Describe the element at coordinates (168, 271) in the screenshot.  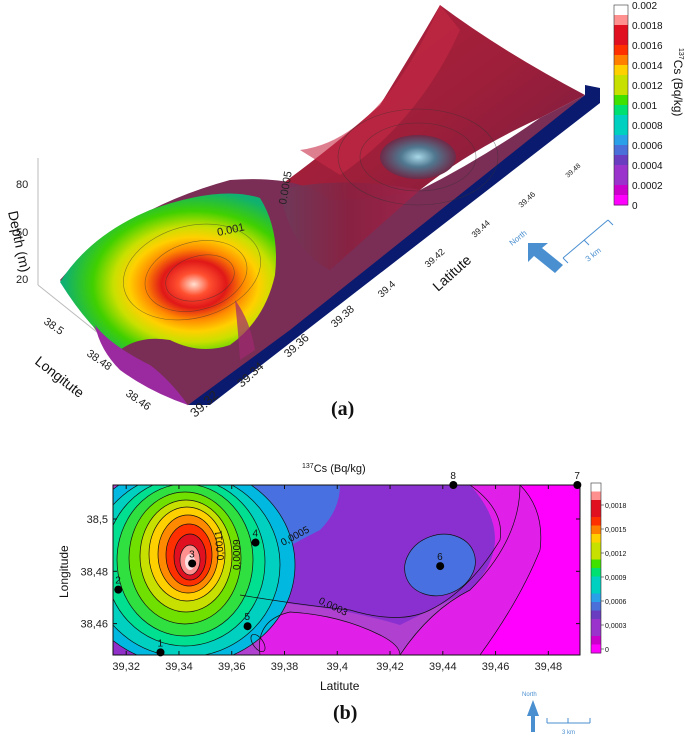
I see `surface-peak-region` at that location.